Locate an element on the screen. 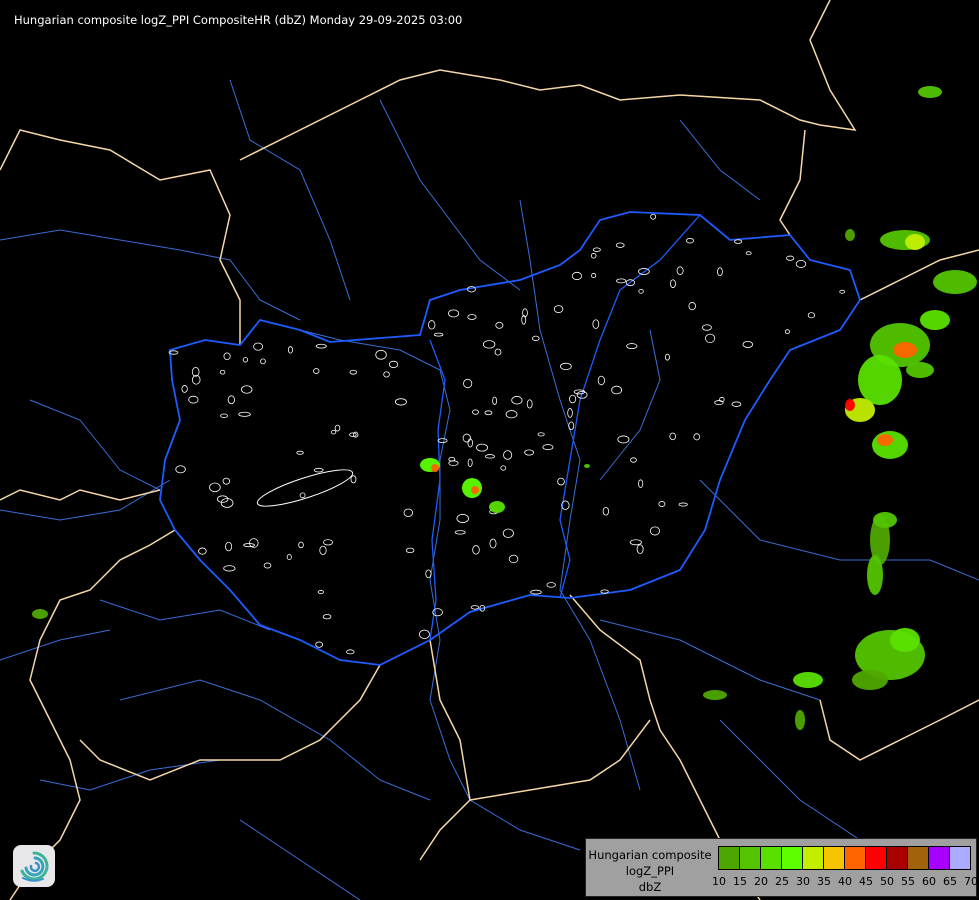 Image resolution: width=979 pixels, height=900 pixels. legend-tick-label: 35 is located at coordinates (824, 881).